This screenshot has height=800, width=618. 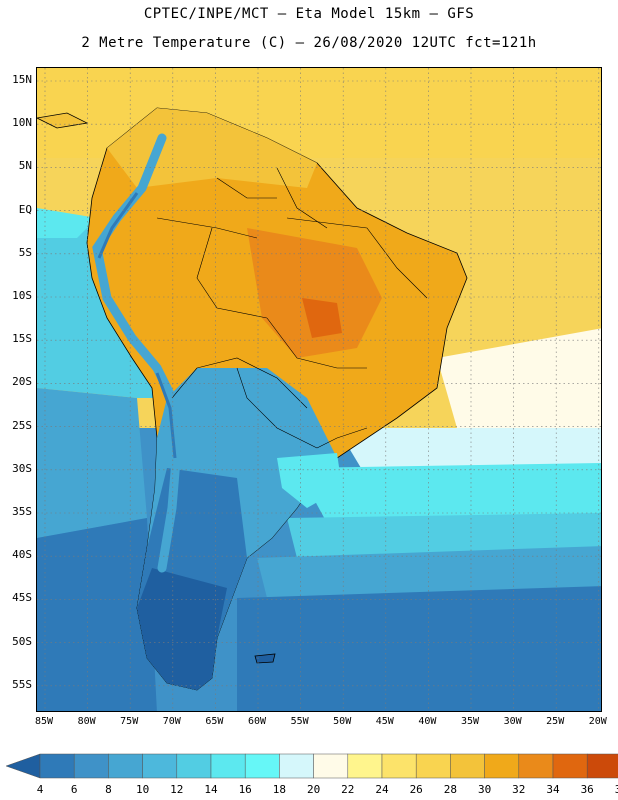 I want to click on pacific-blue-water, so click(x=92, y=463).